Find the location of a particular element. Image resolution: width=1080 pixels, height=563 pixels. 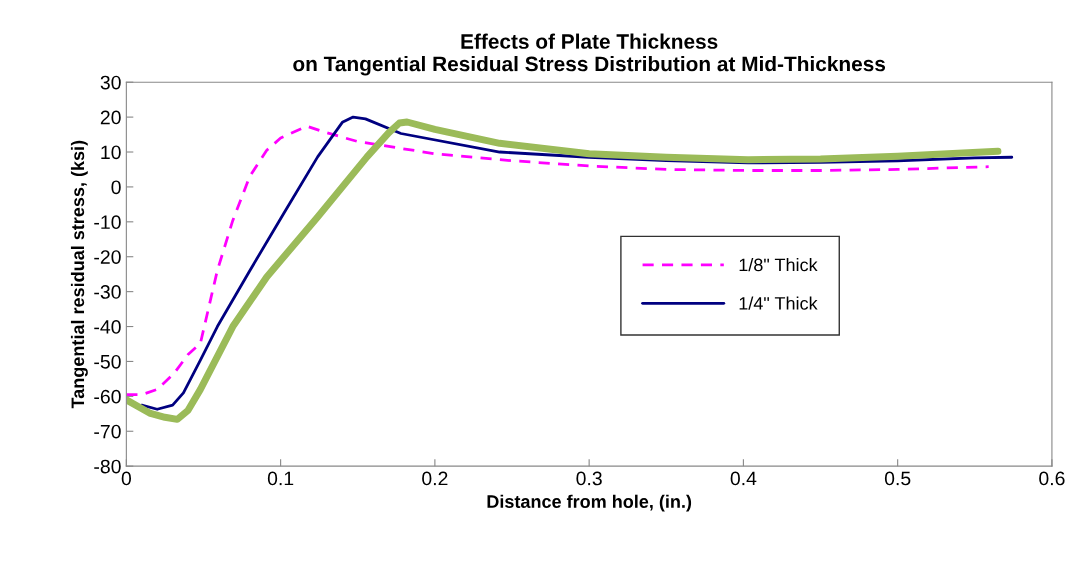

x-axis-title: Distance from hole, (in.) is located at coordinates (589, 503).